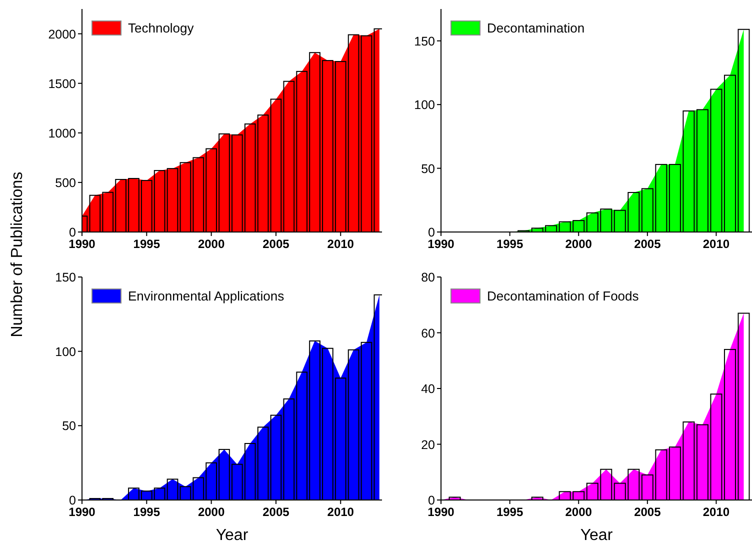 Image resolution: width=752 pixels, height=544 pixels. Describe the element at coordinates (65, 183) in the screenshot. I see `y-tick-label: 500` at that location.